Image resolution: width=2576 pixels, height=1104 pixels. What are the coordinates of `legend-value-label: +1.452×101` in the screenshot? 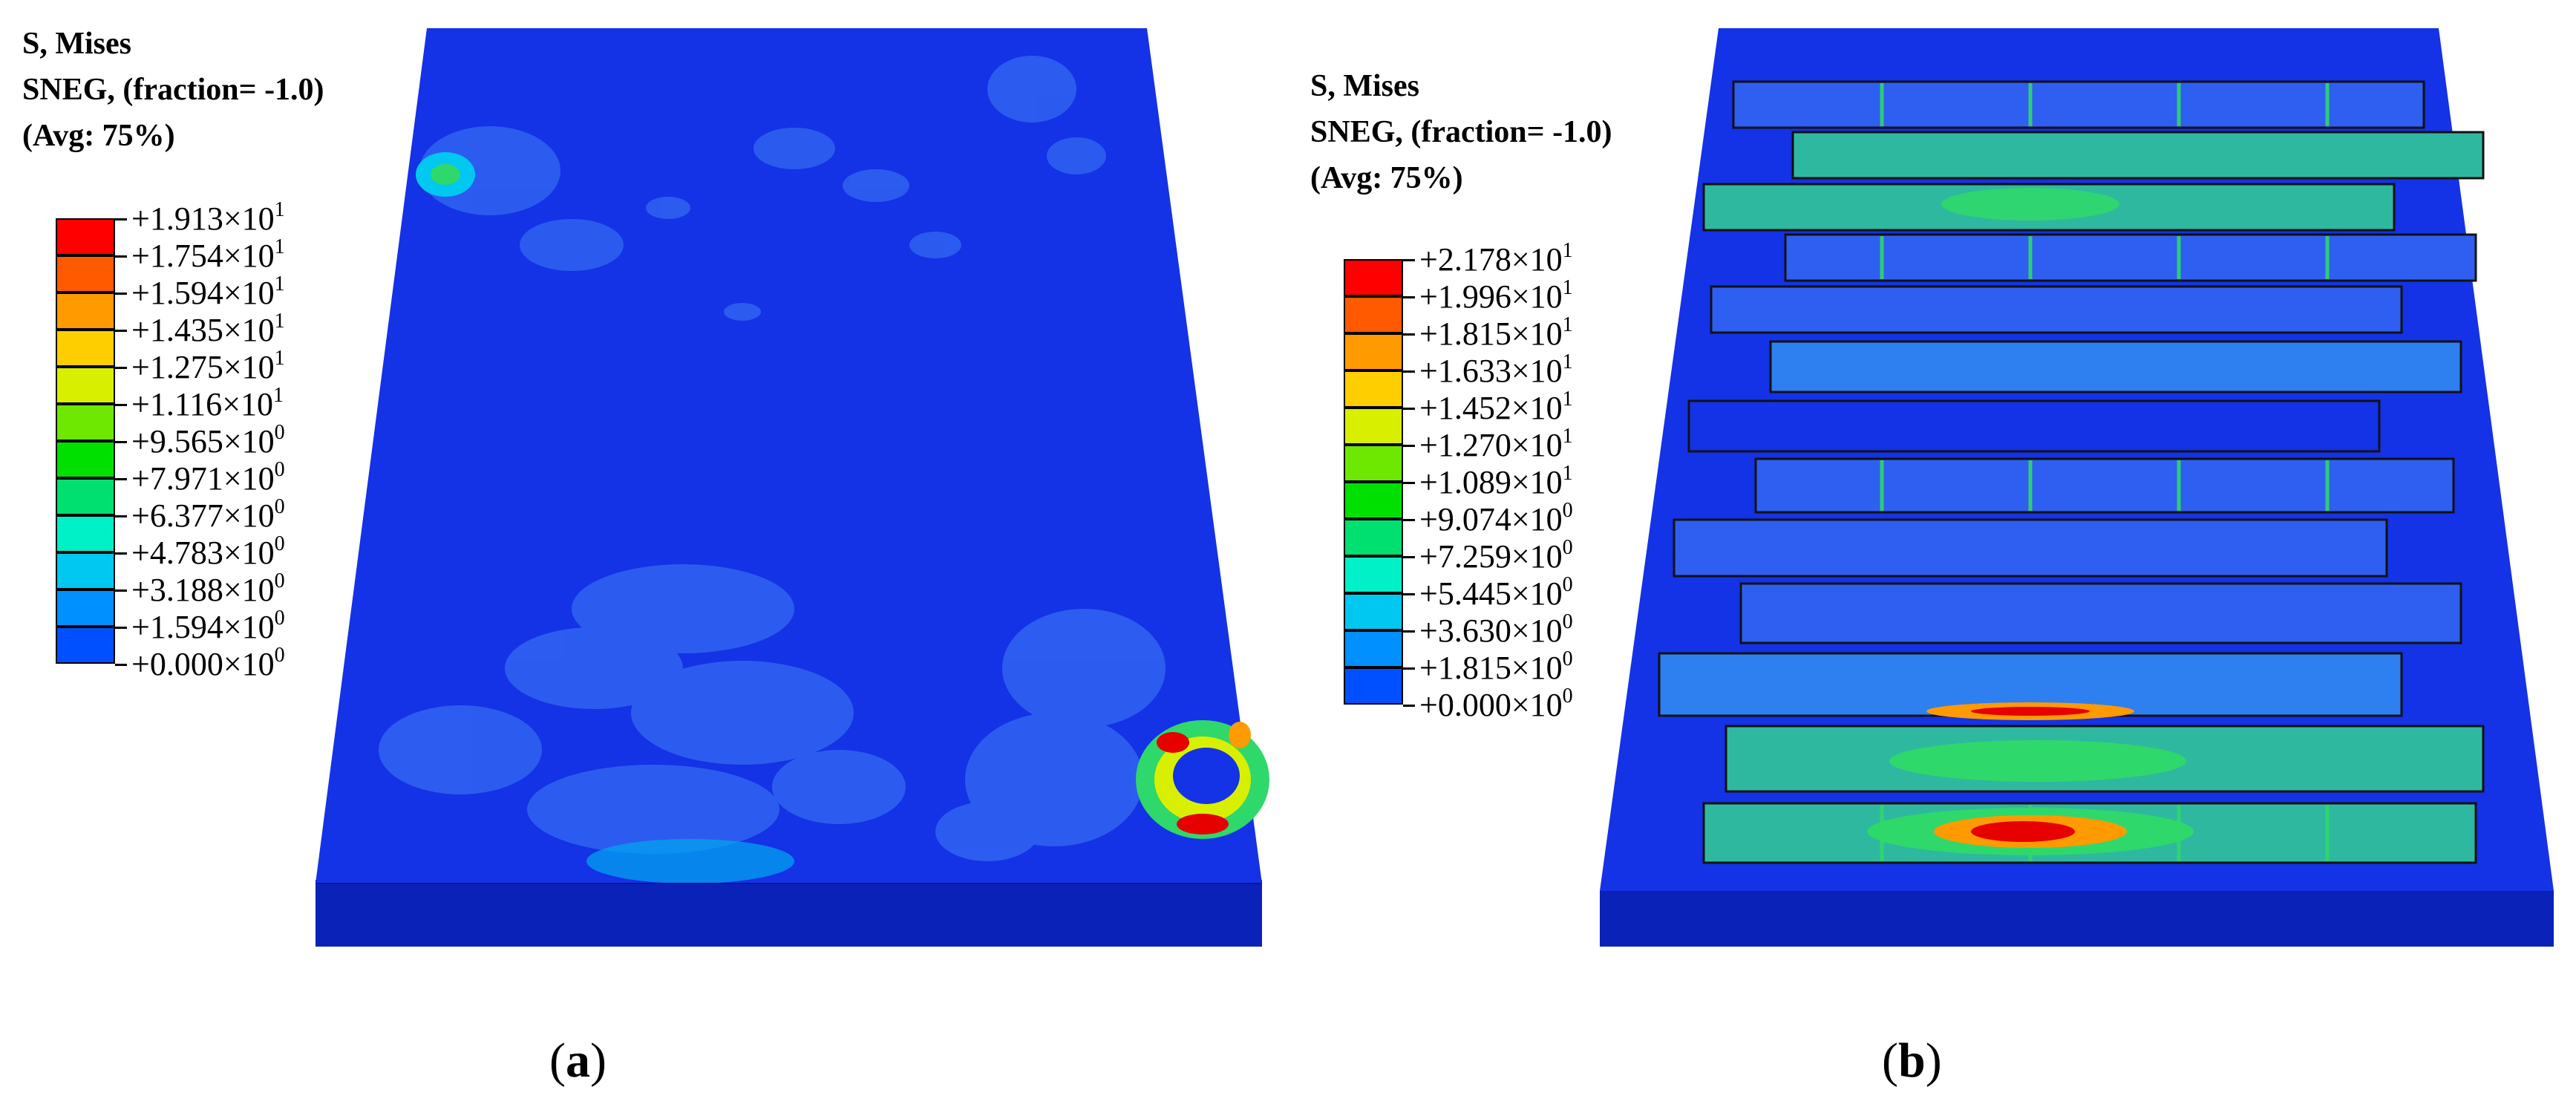 It's located at (1496, 407).